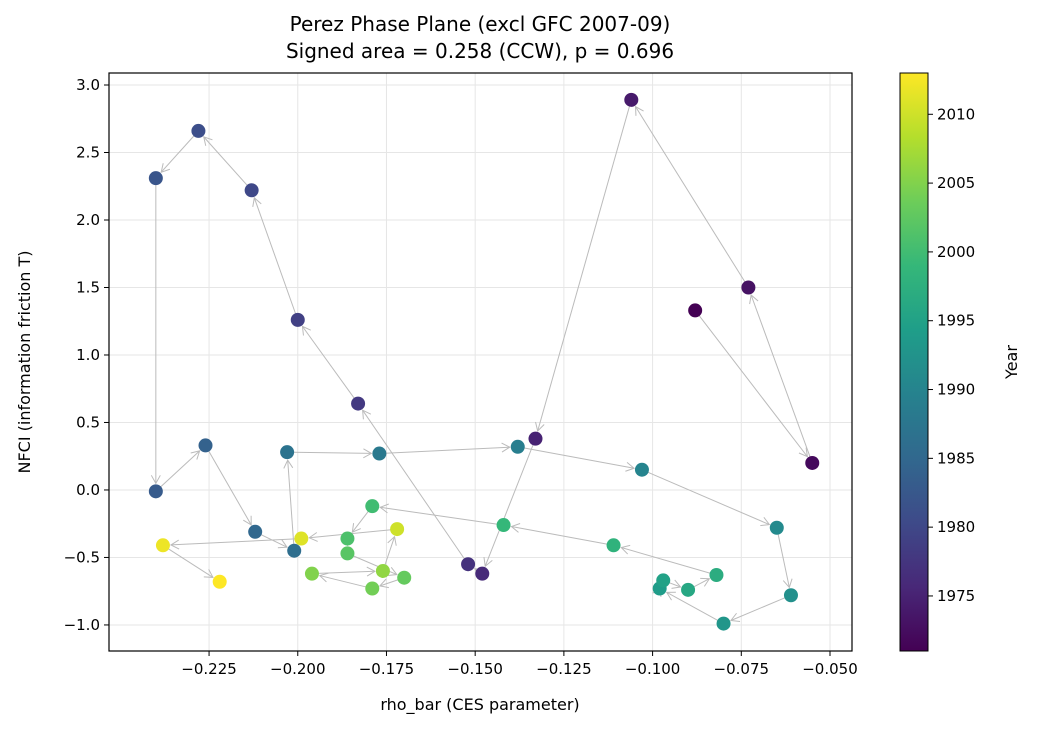 The height and width of the screenshot is (734, 1039). What do you see at coordinates (219, 581) in the screenshot?
I see `point-2013` at bounding box center [219, 581].